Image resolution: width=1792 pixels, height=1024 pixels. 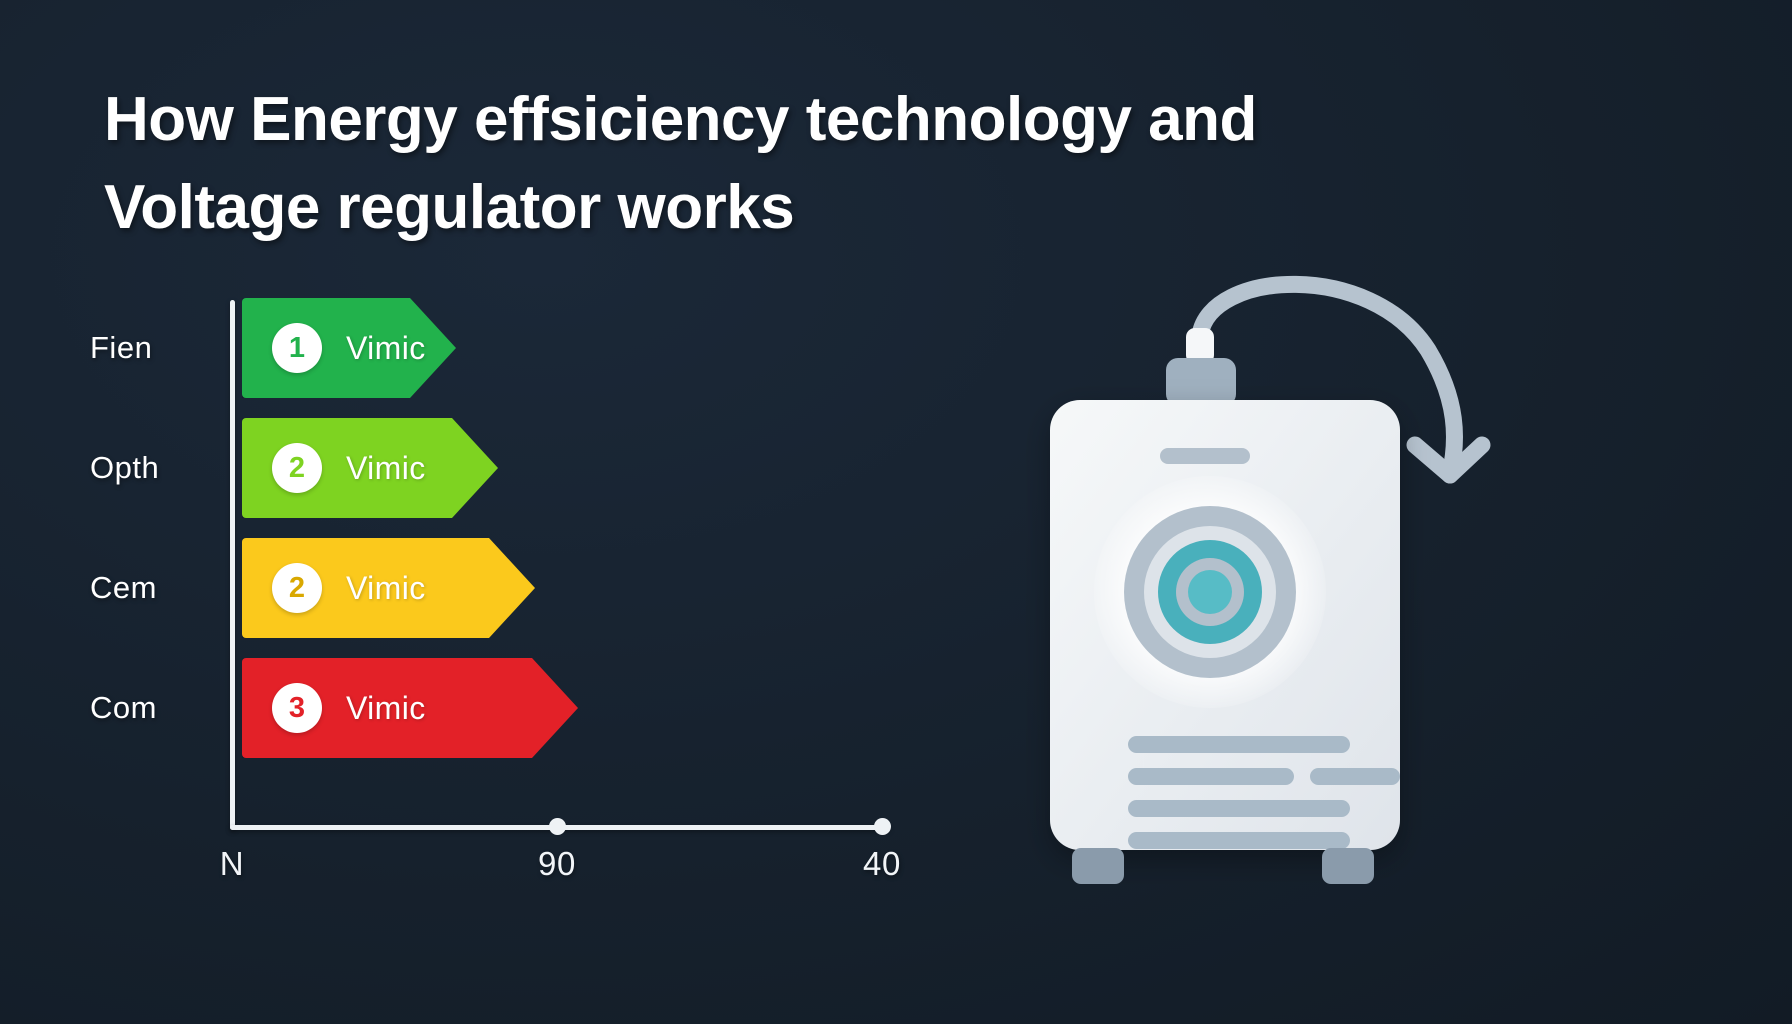 What do you see at coordinates (557, 863) in the screenshot?
I see `x-tick-label: 90` at bounding box center [557, 863].